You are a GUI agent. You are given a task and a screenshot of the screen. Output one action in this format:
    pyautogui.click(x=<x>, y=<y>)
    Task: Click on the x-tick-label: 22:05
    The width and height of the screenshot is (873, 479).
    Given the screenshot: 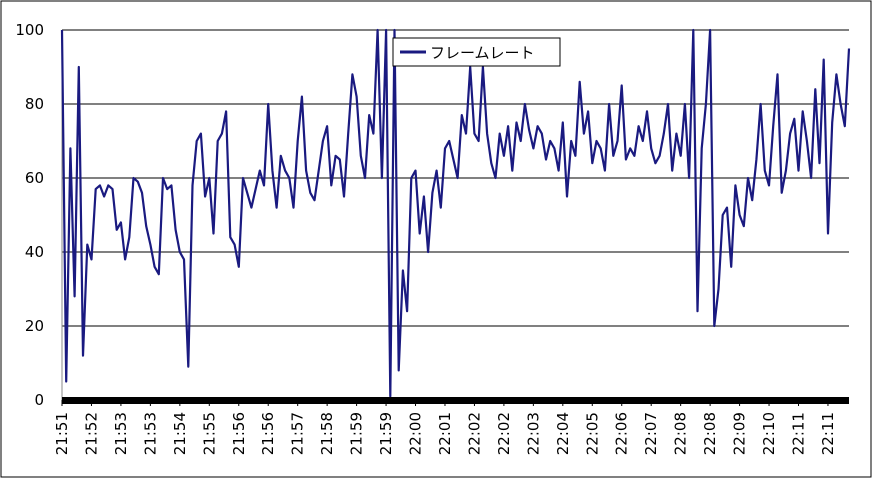 What is the action you would take?
    pyautogui.click(x=592, y=433)
    